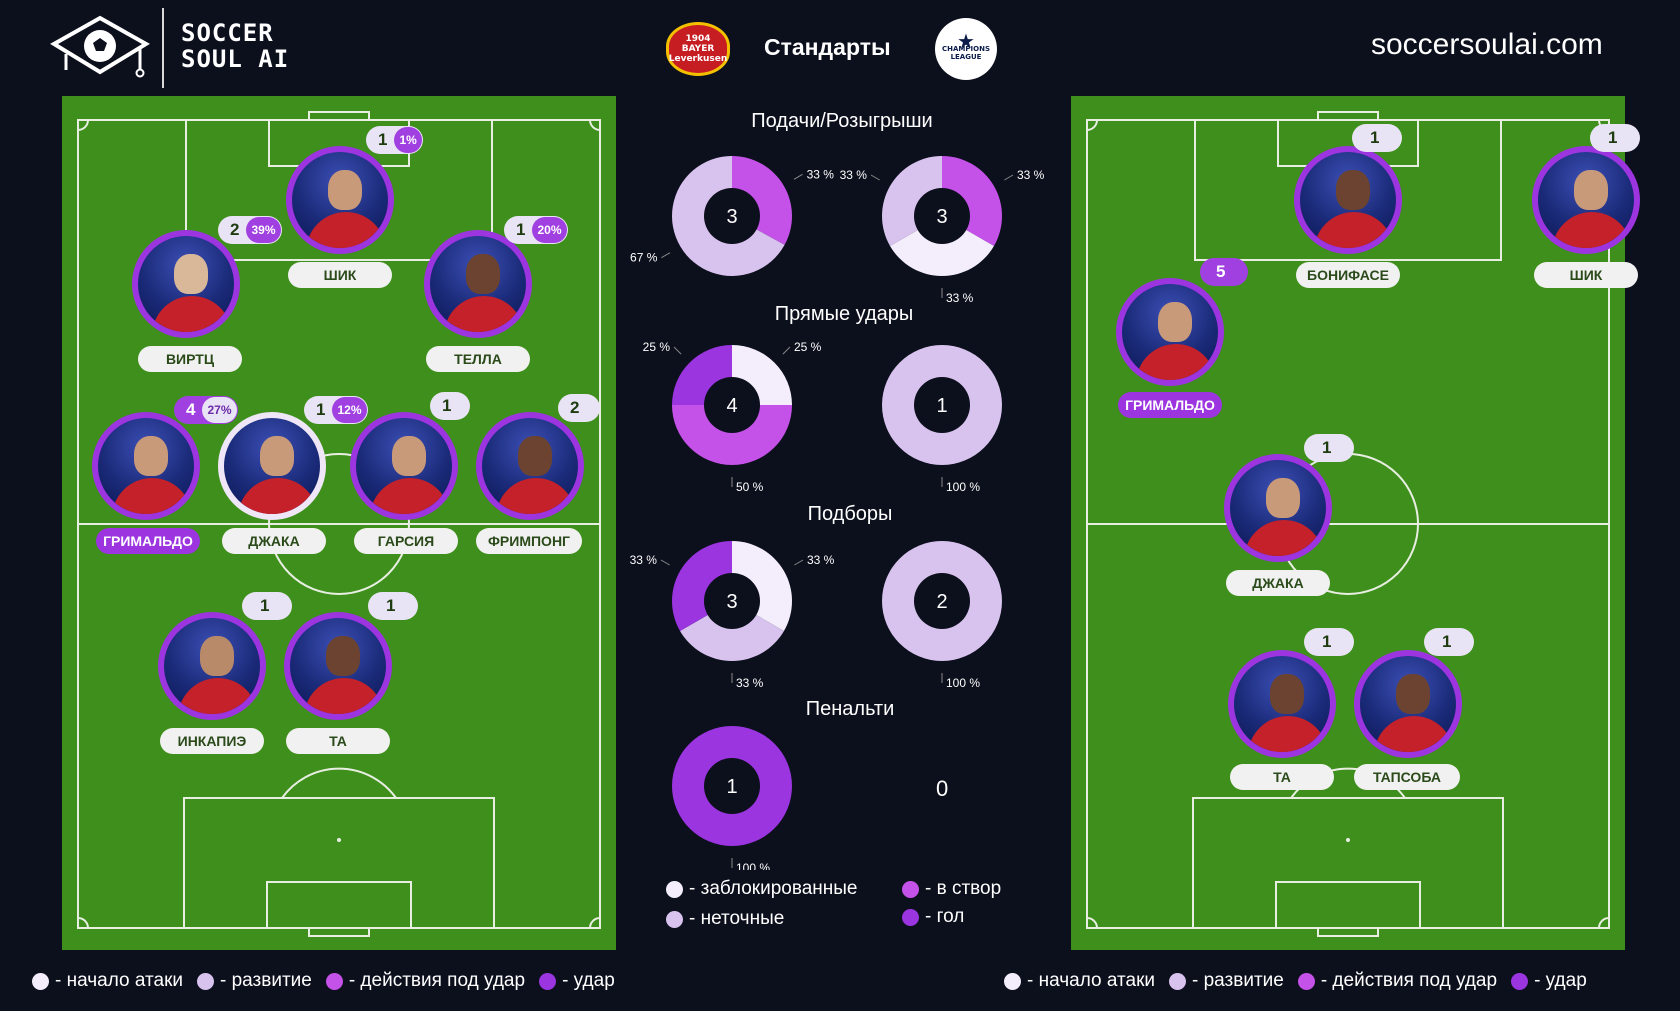 Image resolution: width=1680 pixels, height=1011 pixels. I want to click on player-name-tag: ИНКАПИЭ, so click(212, 741).